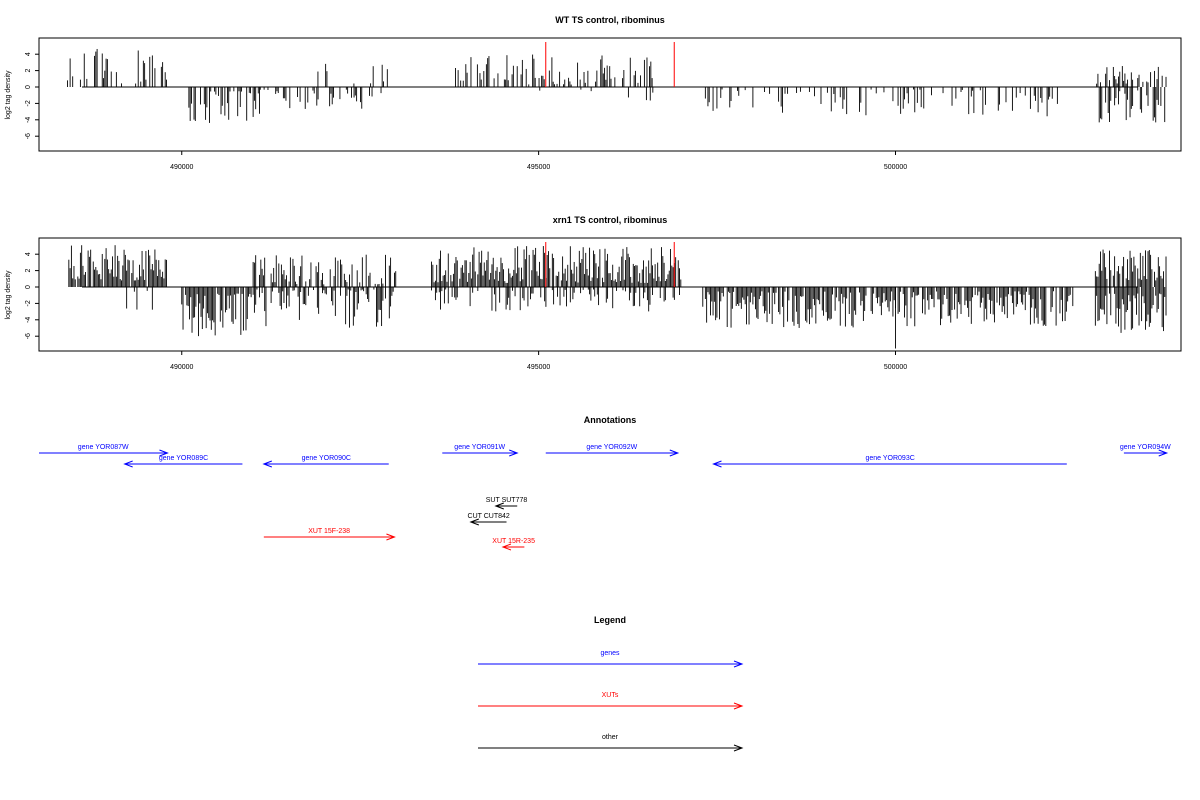  What do you see at coordinates (8, 295) in the screenshot?
I see `y-axis-label-xrn1: log2 tag density` at bounding box center [8, 295].